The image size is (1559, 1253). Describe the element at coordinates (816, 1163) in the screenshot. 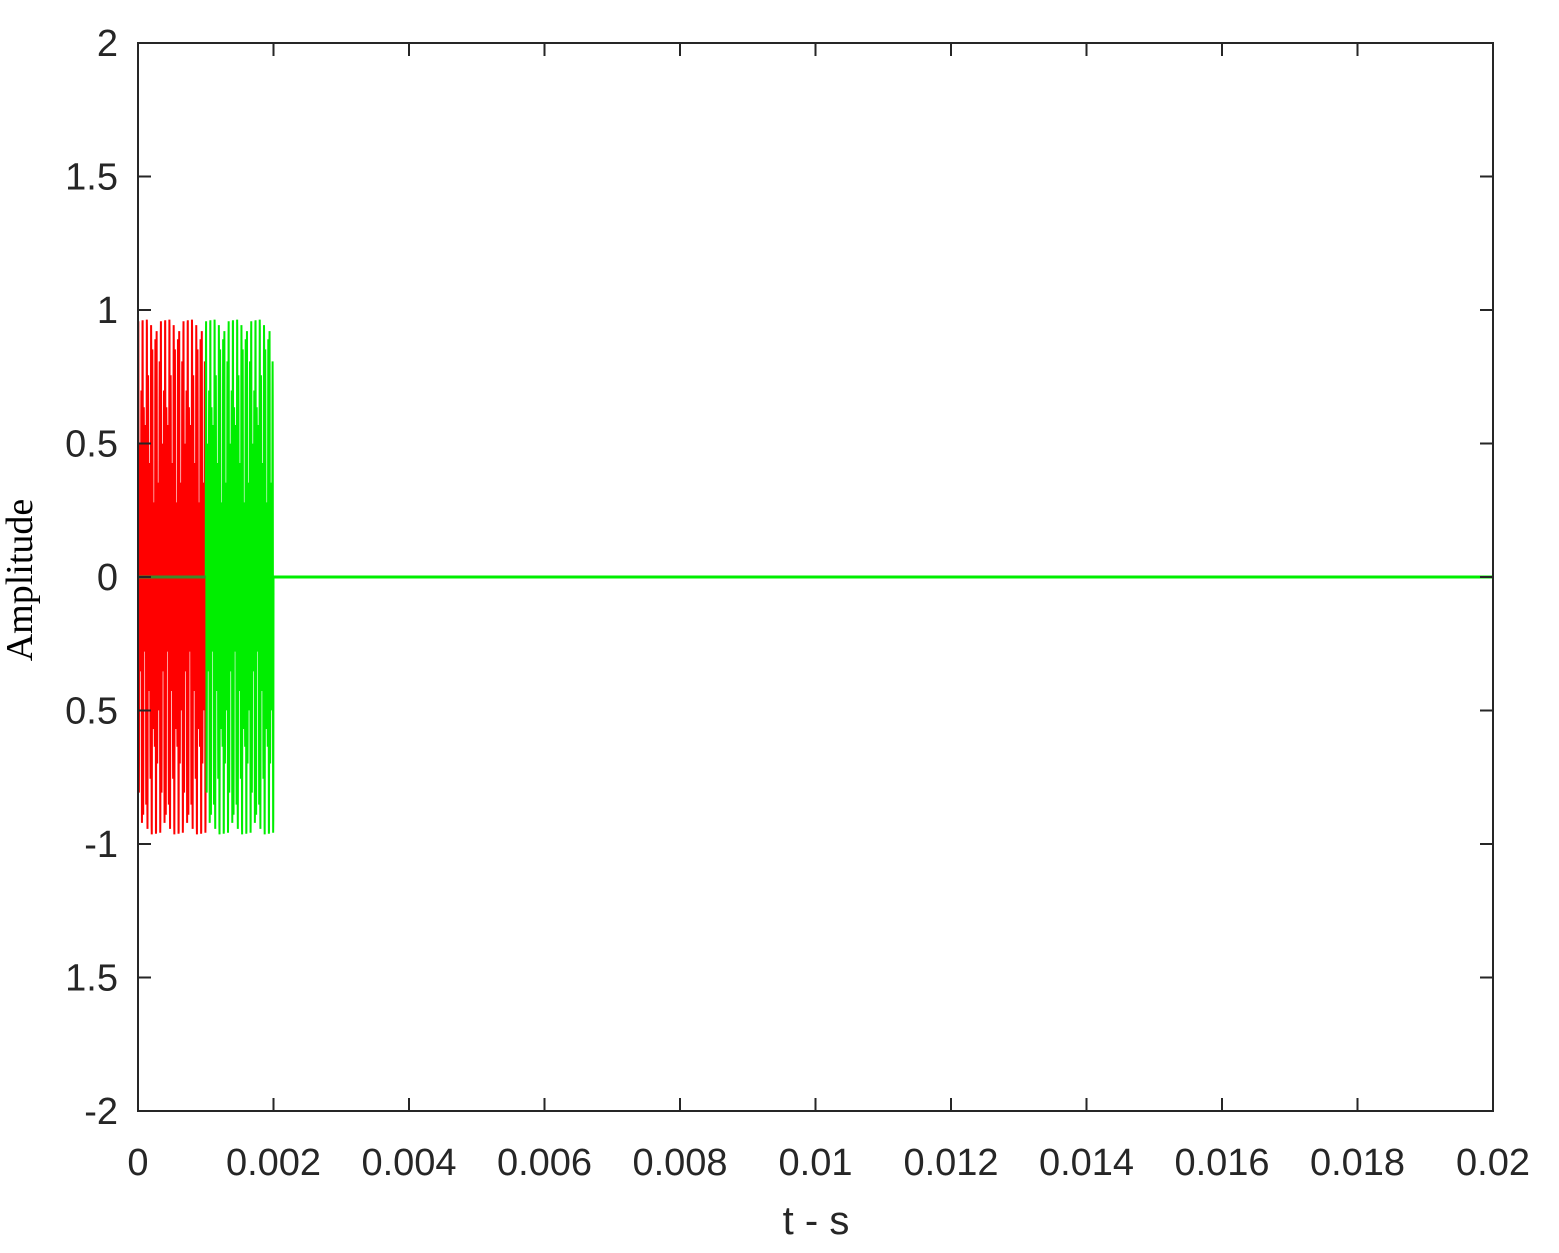

I see `x-tick-label: 0.01` at that location.